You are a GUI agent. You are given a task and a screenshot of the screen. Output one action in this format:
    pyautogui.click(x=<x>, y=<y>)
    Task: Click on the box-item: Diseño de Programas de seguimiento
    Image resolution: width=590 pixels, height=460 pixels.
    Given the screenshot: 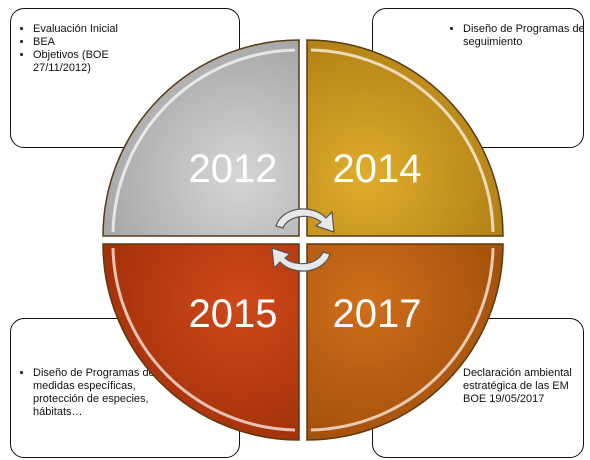 What is the action you would take?
    pyautogui.click(x=525, y=36)
    